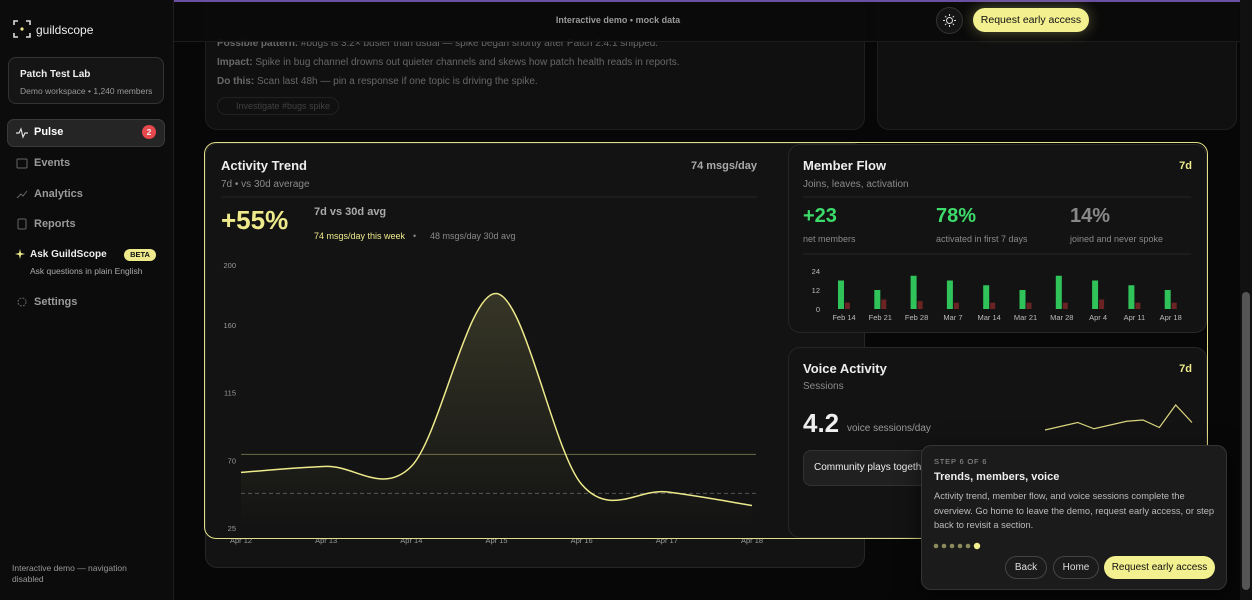 The image size is (1252, 600). Describe the element at coordinates (1185, 166) in the screenshot. I see `period: 7d` at that location.